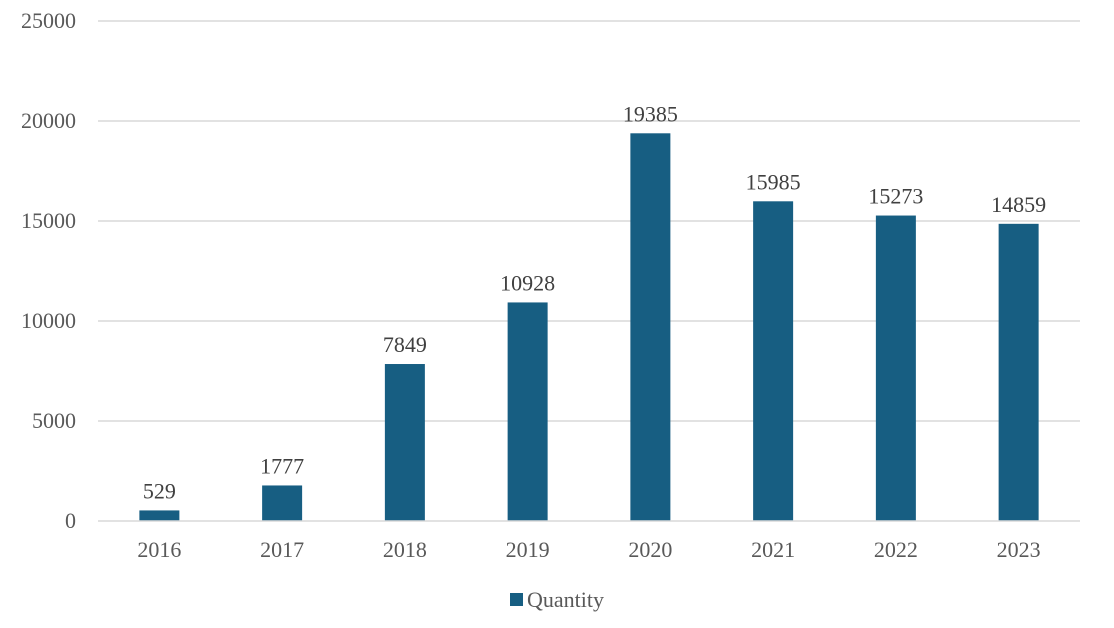  Describe the element at coordinates (1019, 549) in the screenshot. I see `x-tick-label-2023: 2023` at that location.